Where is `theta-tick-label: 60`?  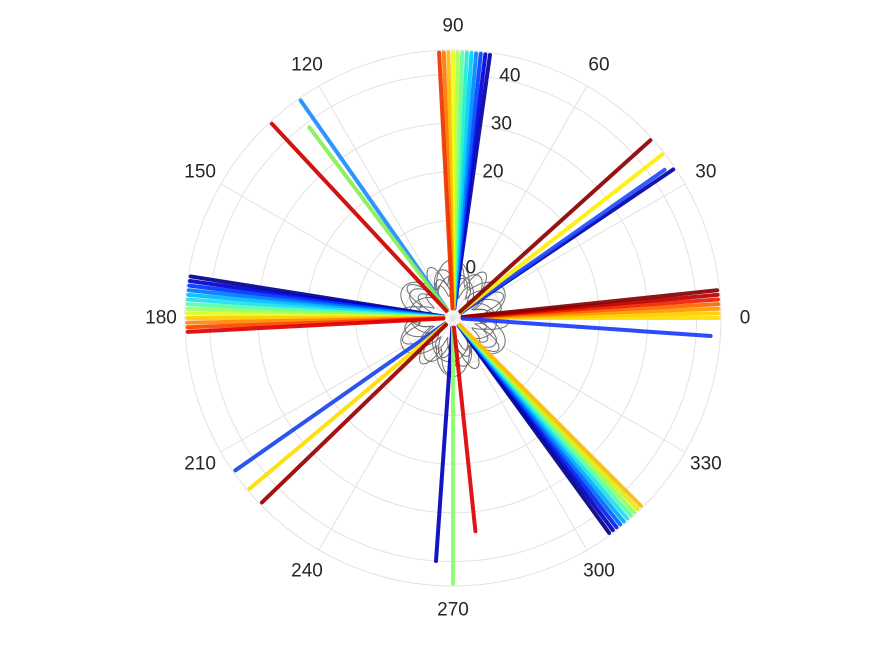
theta-tick-label: 60 is located at coordinates (598, 65).